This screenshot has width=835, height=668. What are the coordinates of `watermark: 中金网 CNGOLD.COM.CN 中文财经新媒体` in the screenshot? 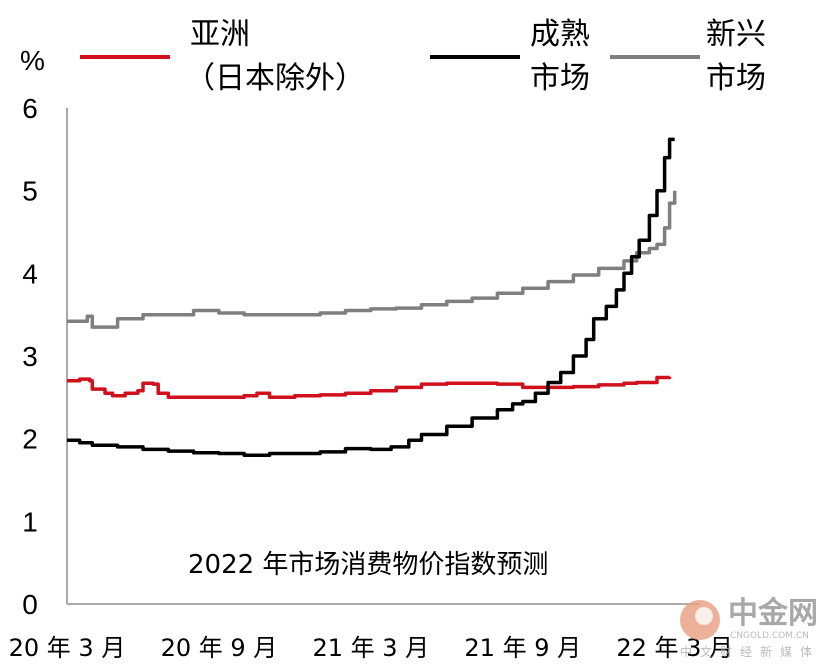 It's located at (750, 627).